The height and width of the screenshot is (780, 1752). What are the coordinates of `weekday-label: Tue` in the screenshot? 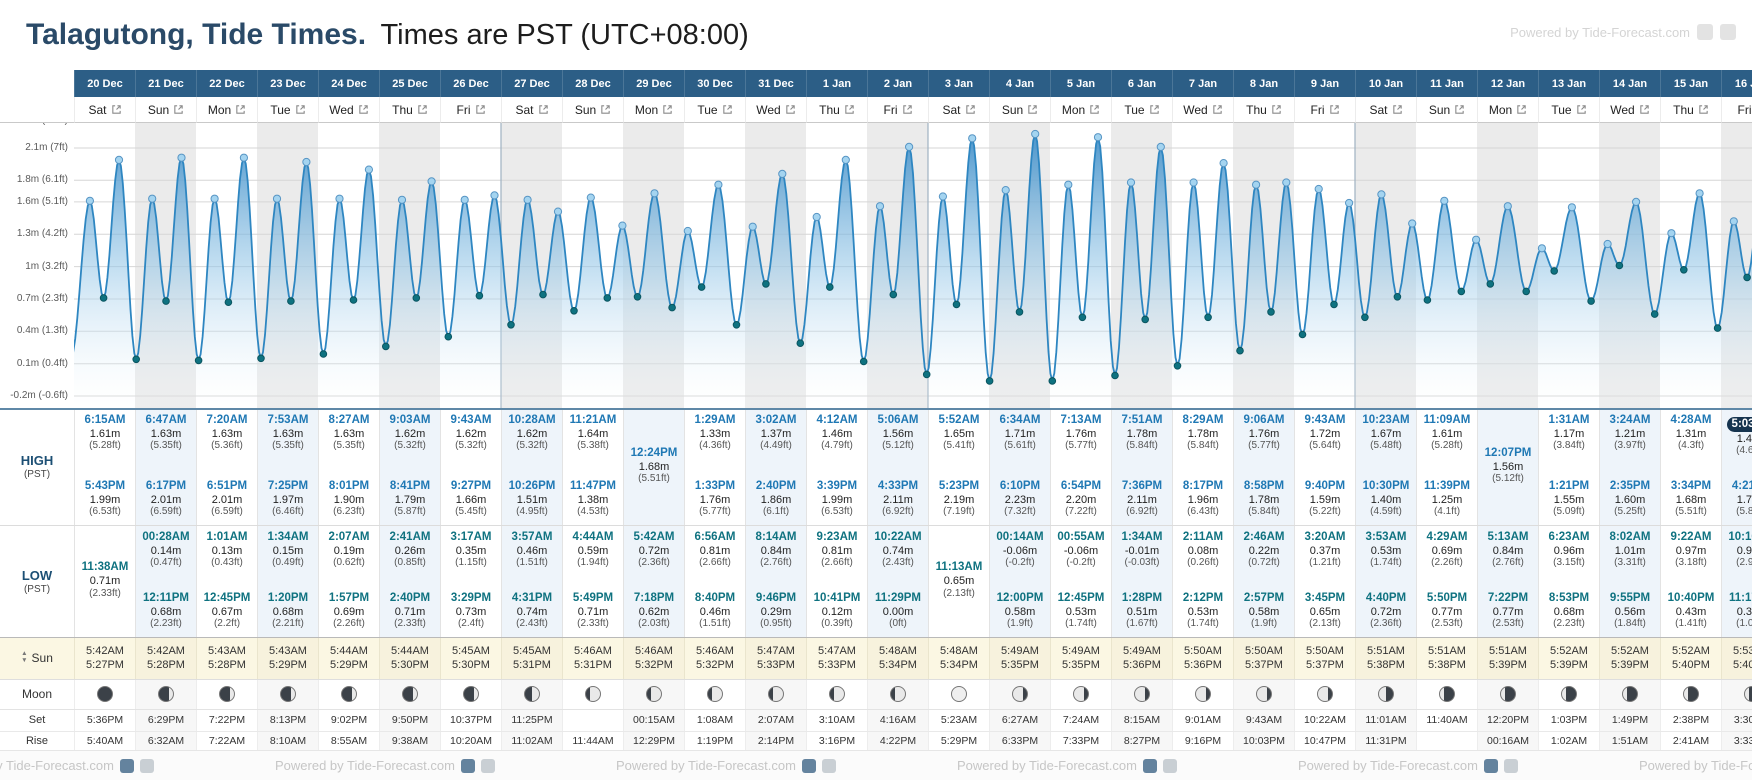 It's located at (707, 109).